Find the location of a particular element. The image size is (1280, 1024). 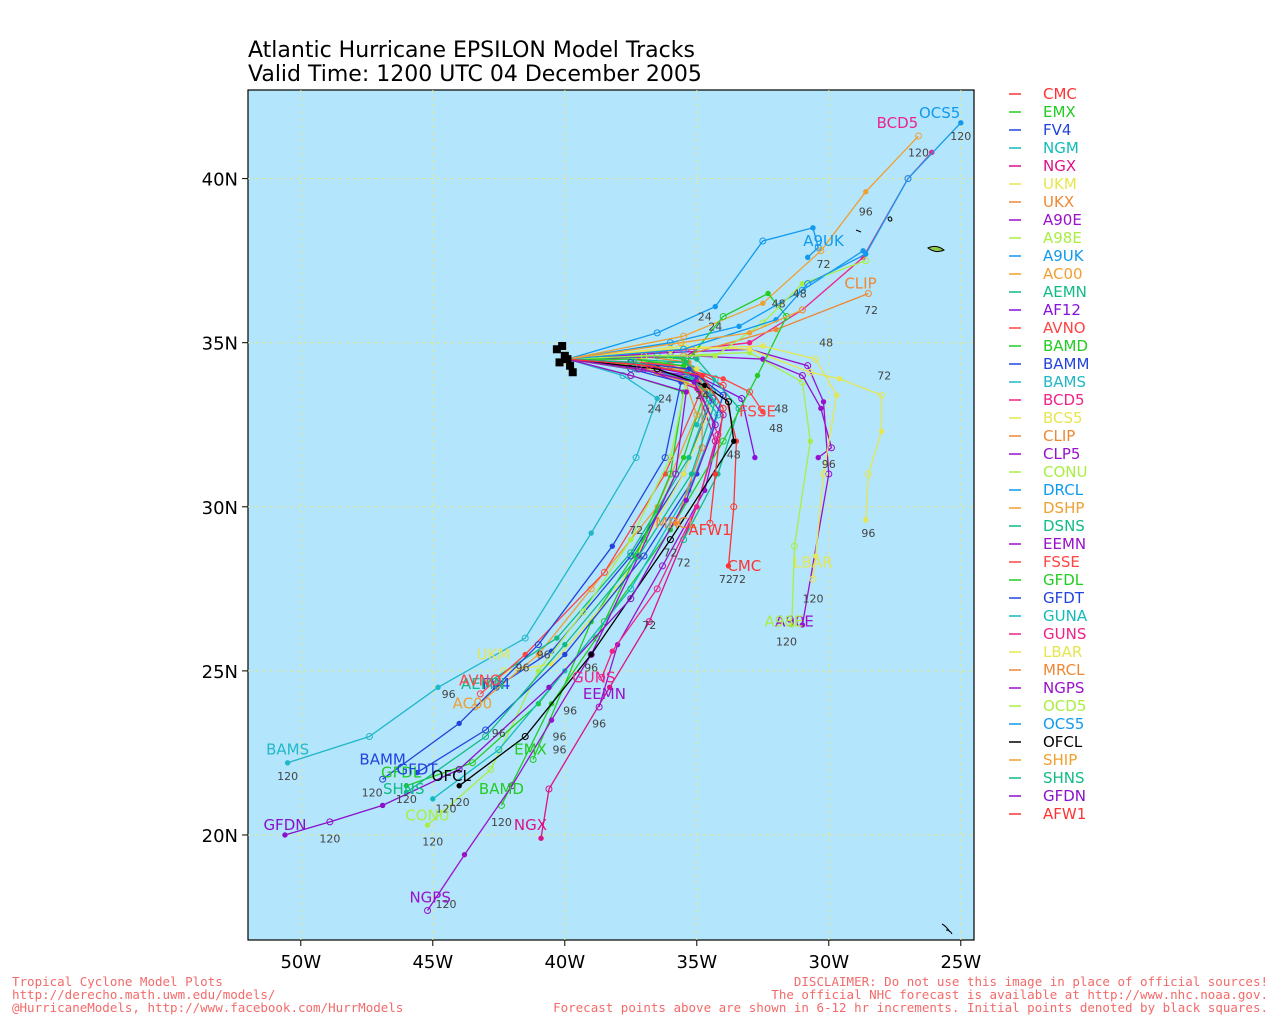

legend-entry: EEMN is located at coordinates (1064, 544).